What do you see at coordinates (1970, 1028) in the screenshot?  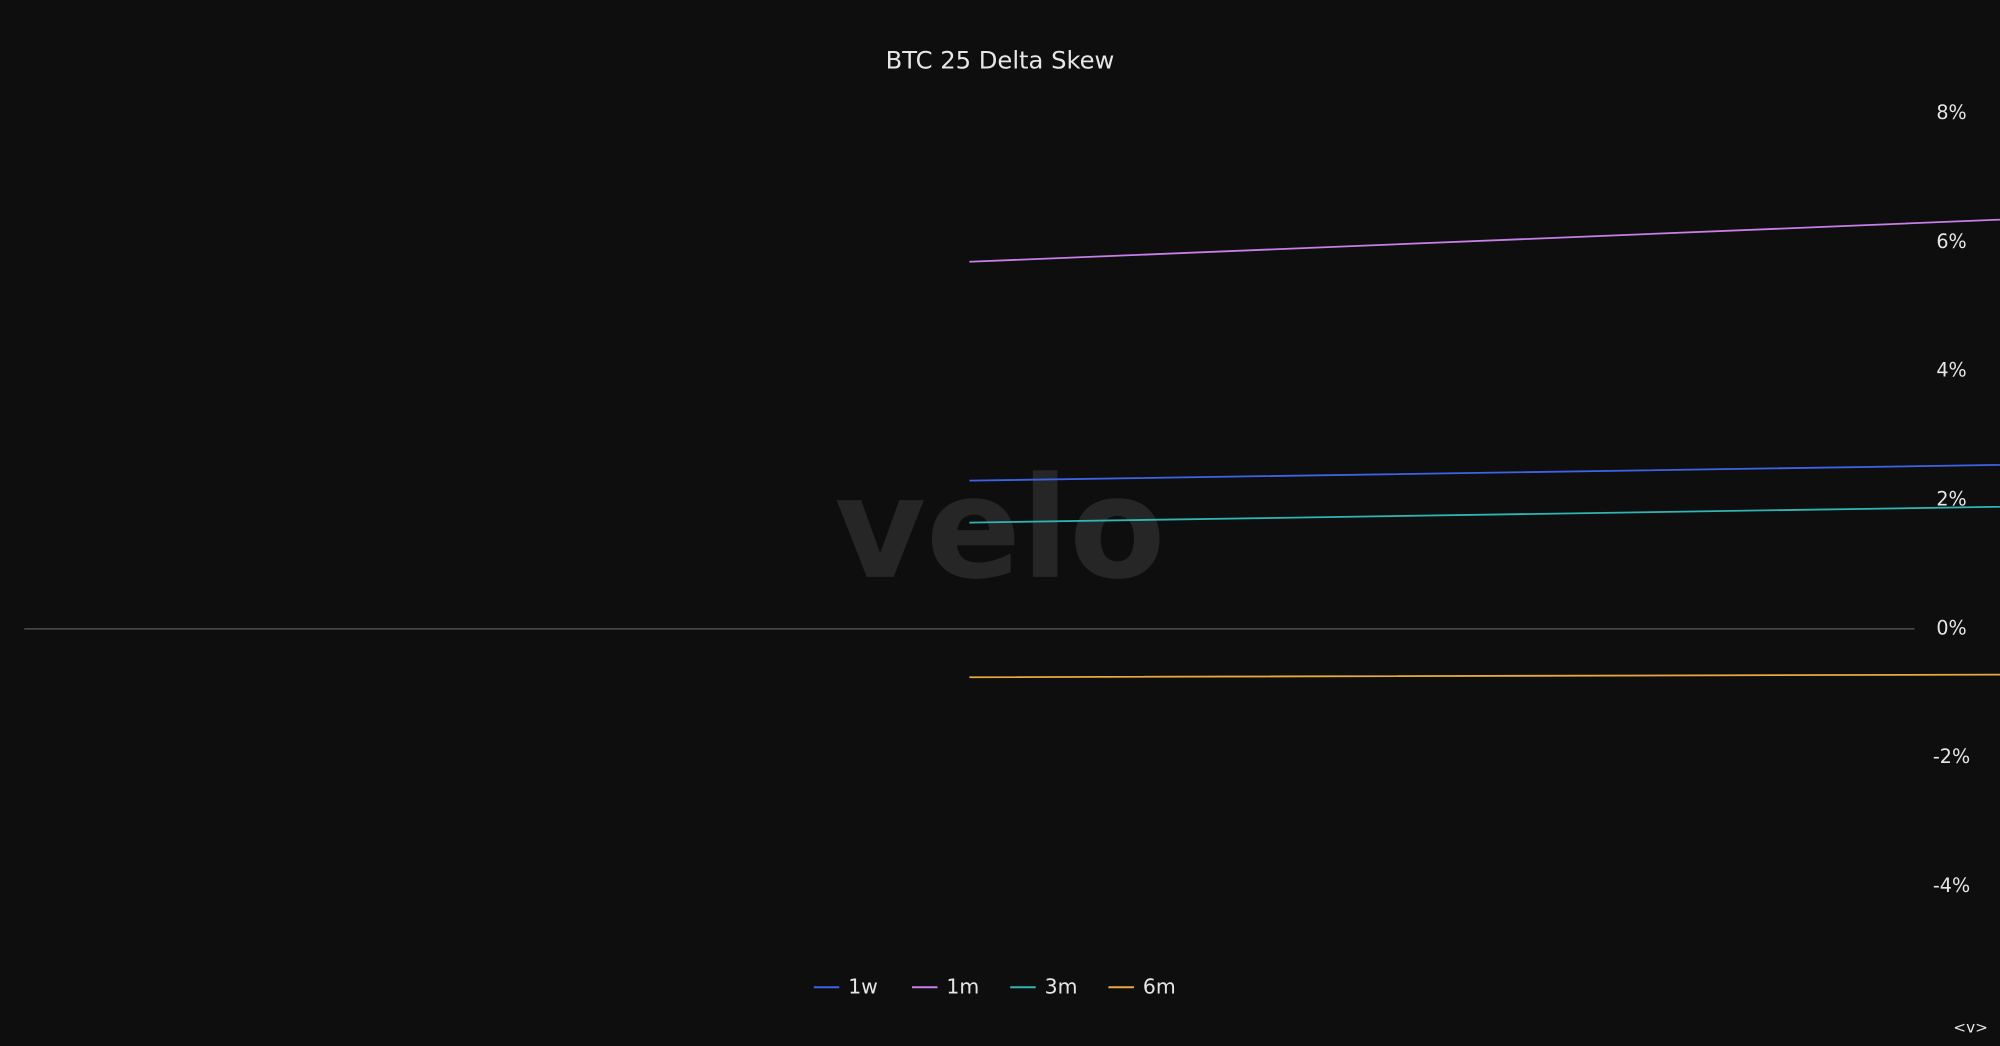 I see `corner-label: <v>` at bounding box center [1970, 1028].